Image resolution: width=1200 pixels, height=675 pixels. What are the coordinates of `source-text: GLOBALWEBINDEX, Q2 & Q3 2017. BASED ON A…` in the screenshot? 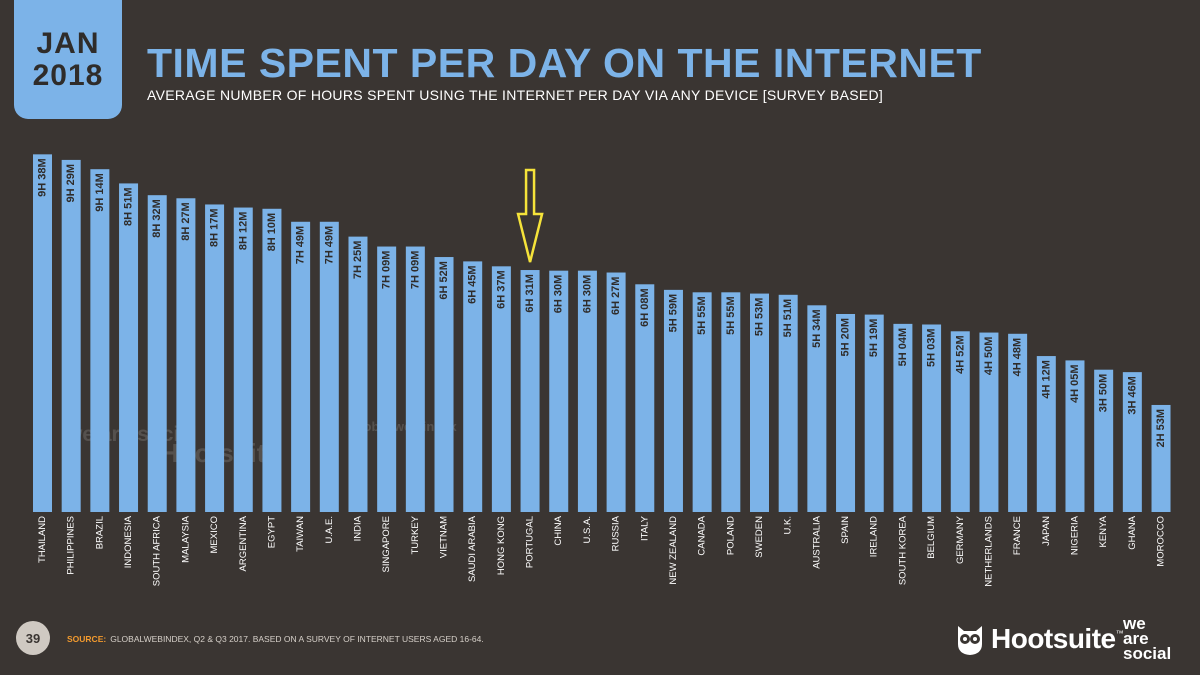 It's located at (297, 639).